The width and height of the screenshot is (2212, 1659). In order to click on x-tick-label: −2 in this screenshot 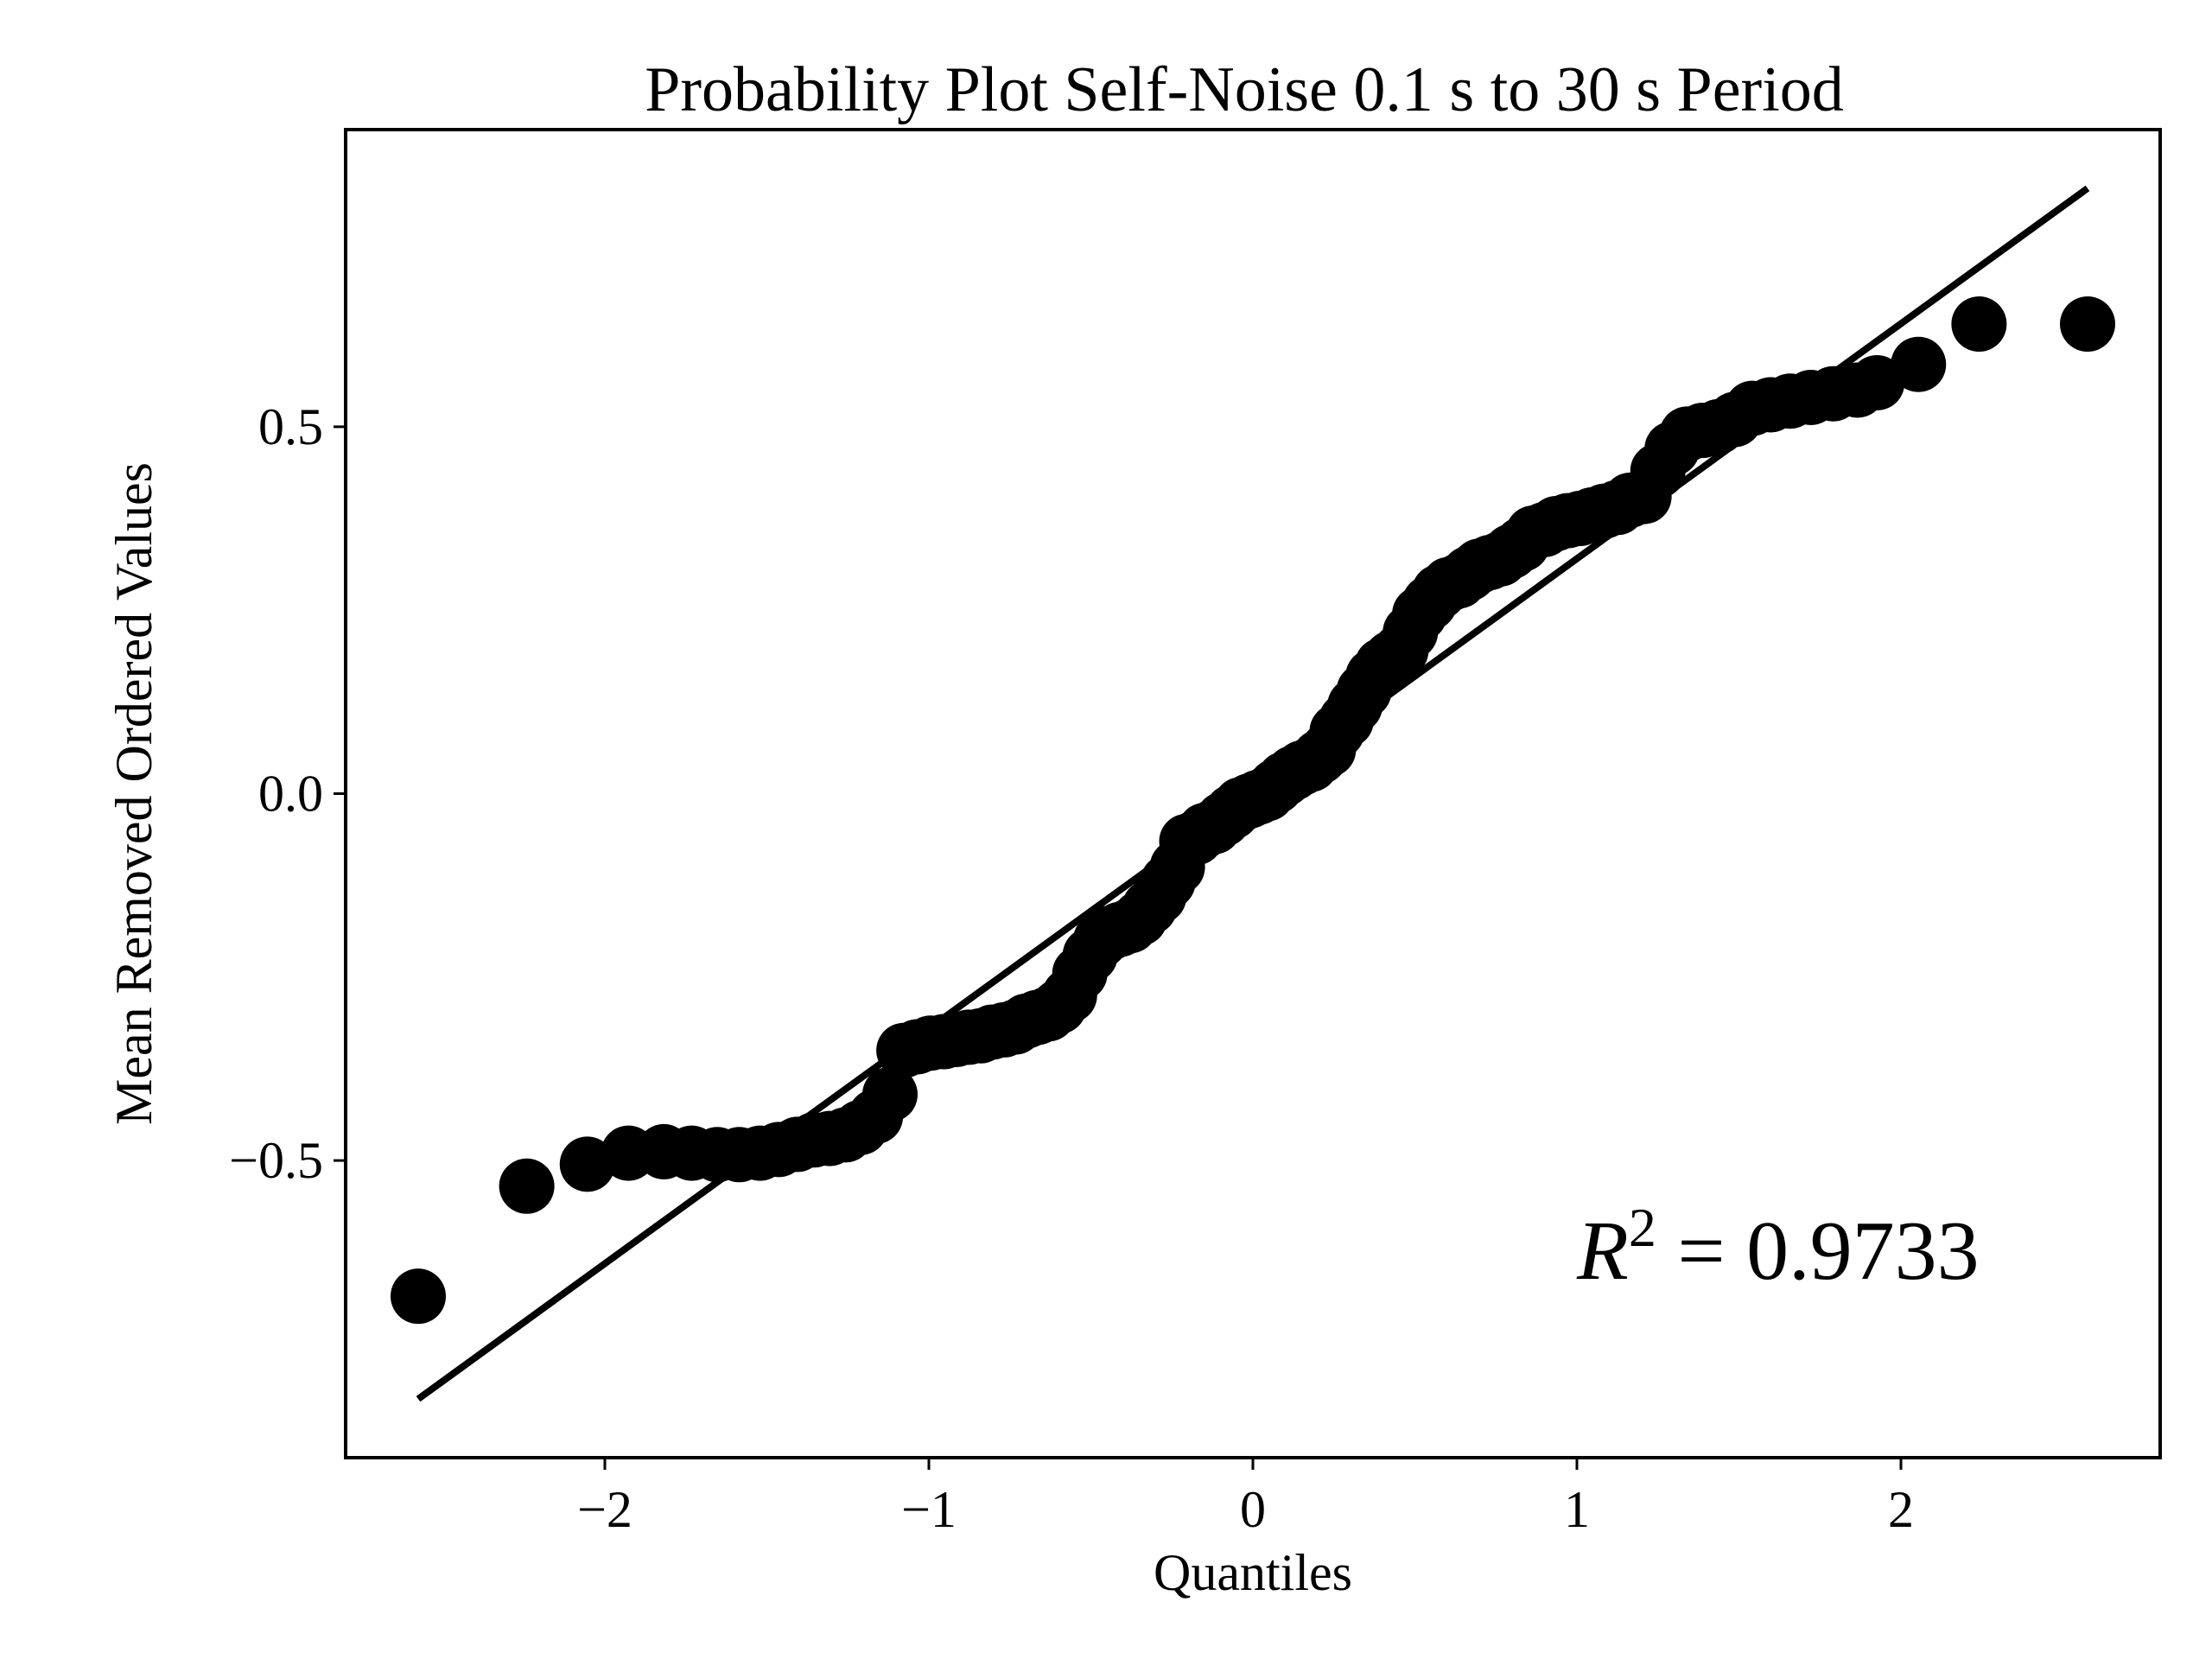, I will do `click(604, 1509)`.